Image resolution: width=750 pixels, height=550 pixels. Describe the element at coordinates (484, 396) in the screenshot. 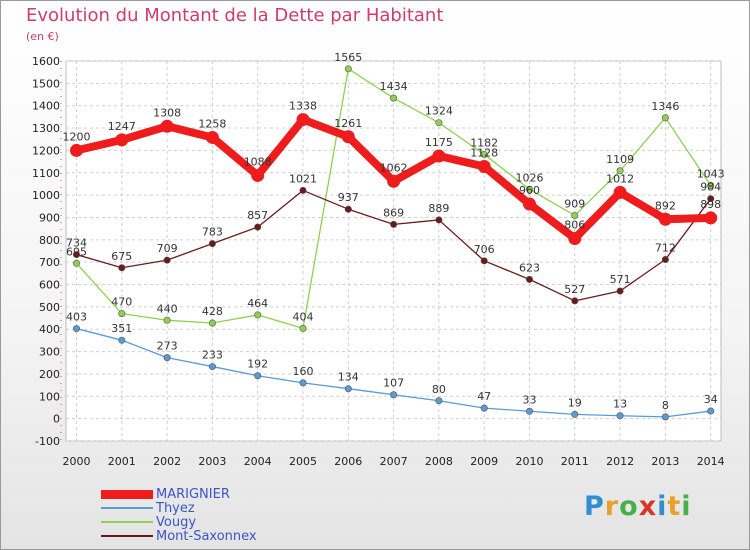

I see `data-label: 47` at that location.